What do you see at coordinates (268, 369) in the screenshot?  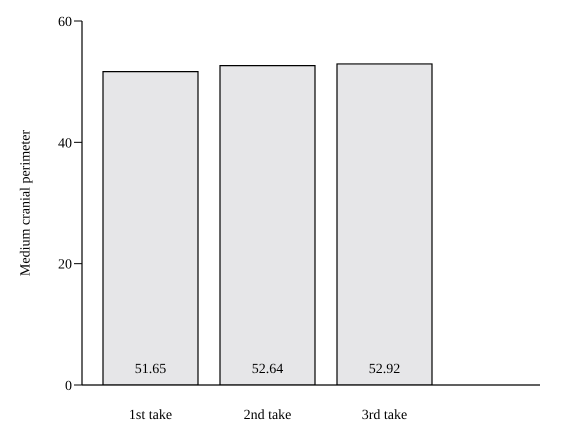 I see `data-label: 52.64` at bounding box center [268, 369].